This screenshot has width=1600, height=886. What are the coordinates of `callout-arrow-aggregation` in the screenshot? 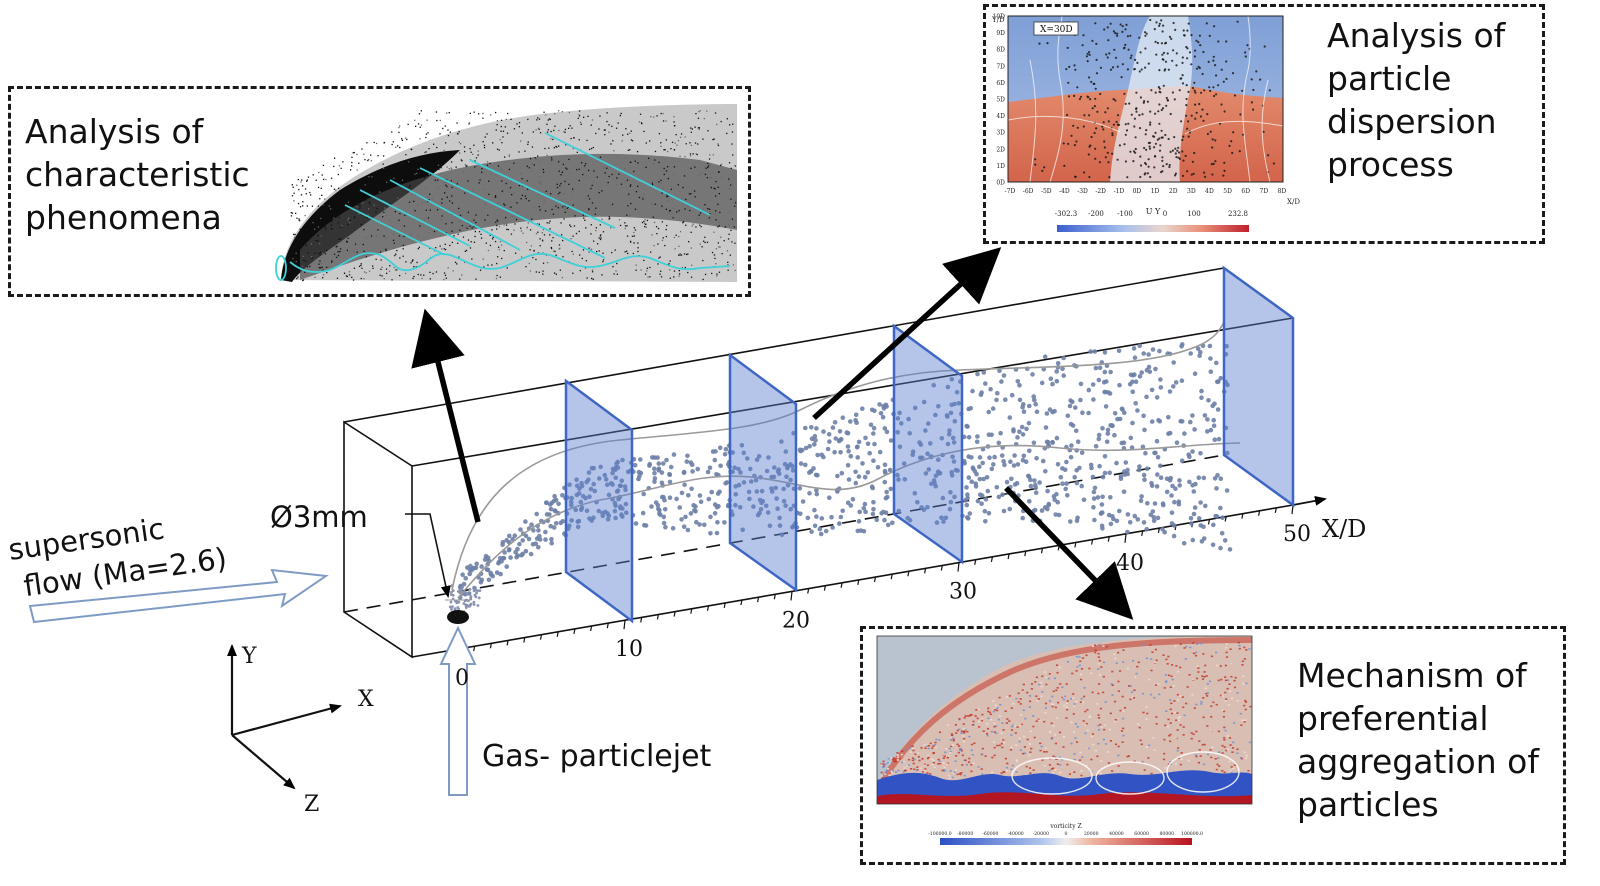 It's located at (1069, 553).